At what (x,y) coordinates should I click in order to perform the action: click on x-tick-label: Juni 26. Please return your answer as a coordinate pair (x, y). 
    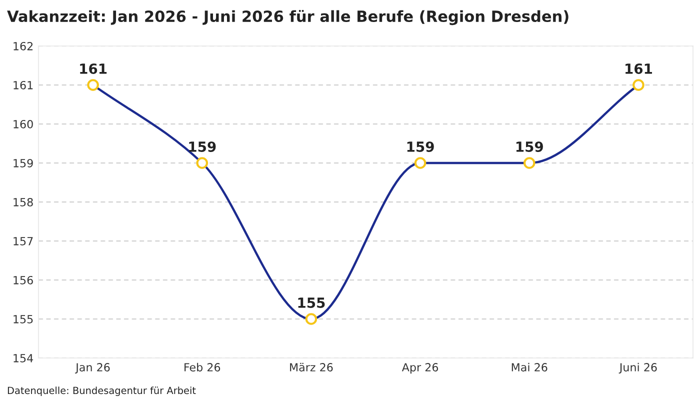
    Looking at the image, I should click on (637, 368).